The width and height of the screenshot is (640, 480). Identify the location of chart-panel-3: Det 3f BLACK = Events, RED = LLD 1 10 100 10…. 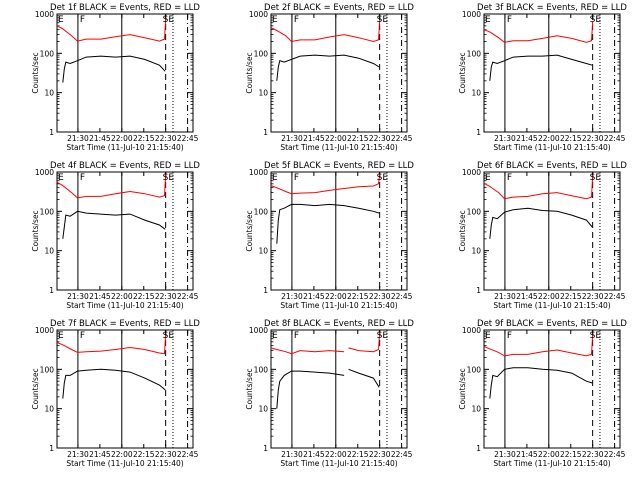
(542, 77).